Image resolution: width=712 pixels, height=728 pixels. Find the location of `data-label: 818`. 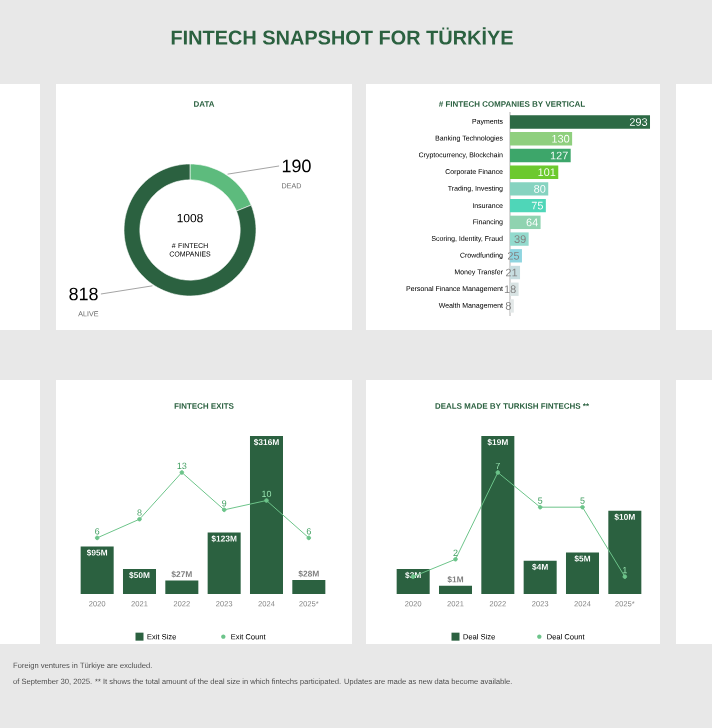

data-label: 818 is located at coordinates (83, 294).